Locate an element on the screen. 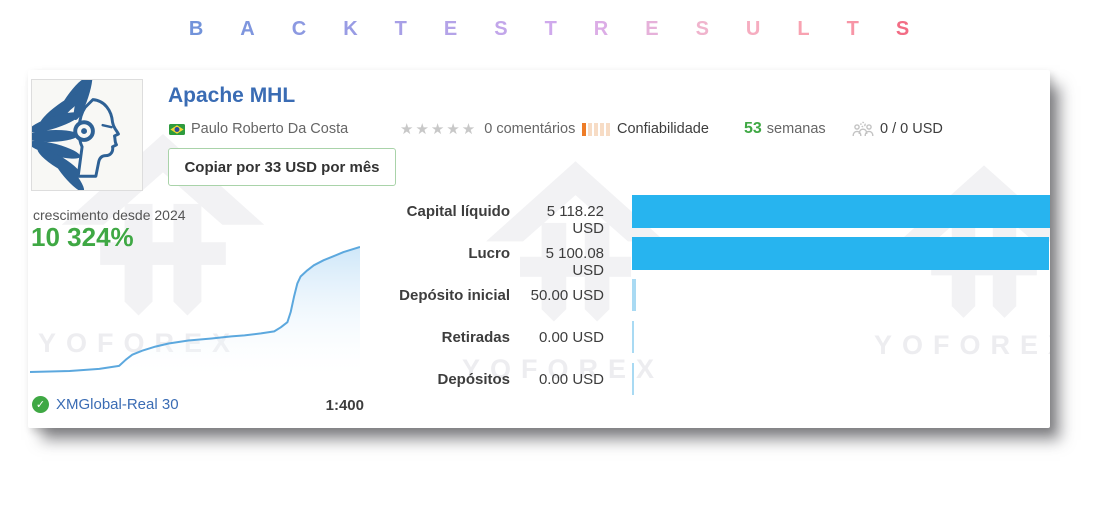 The height and width of the screenshot is (518, 1098). broker-row: ✓ XMGlobal-Real 30 is located at coordinates (105, 404).